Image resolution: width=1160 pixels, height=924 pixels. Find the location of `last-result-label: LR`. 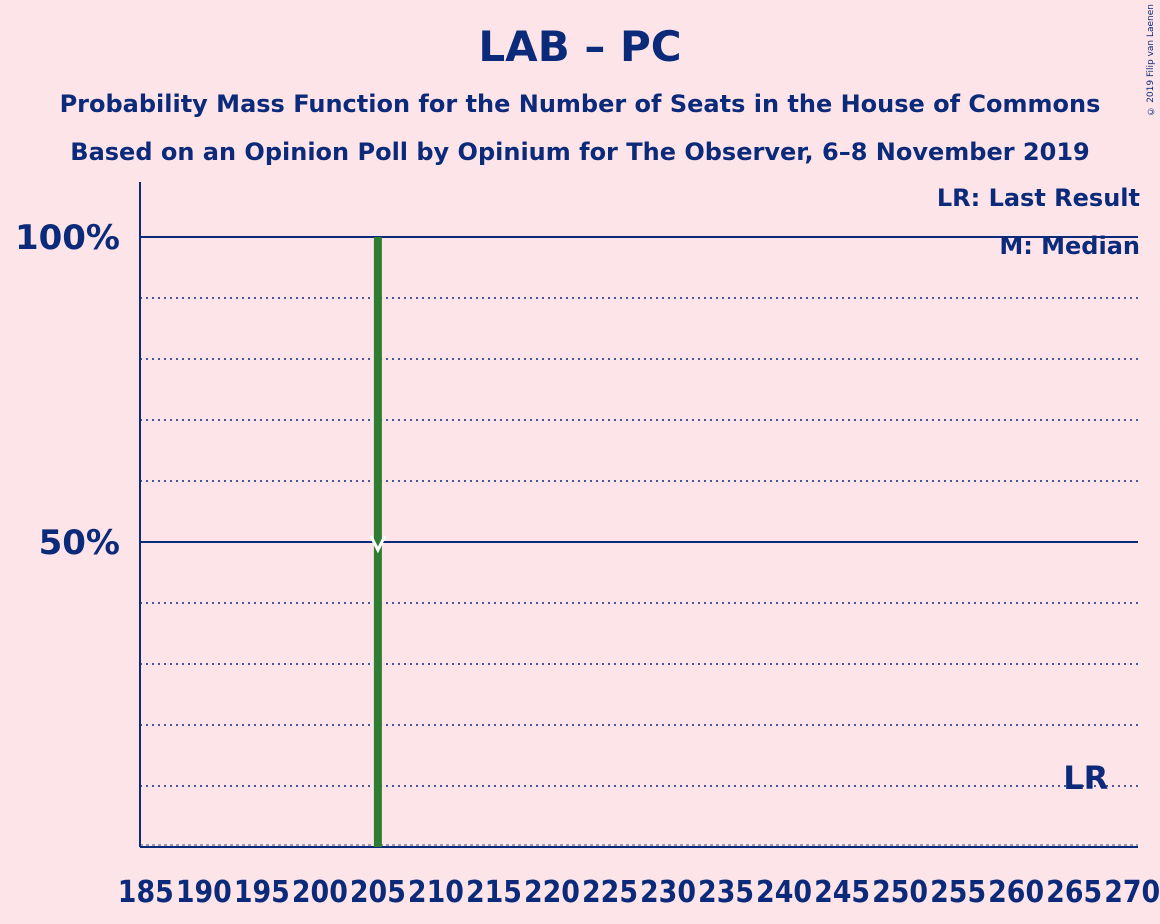

last-result-label: LR is located at coordinates (1085, 778).